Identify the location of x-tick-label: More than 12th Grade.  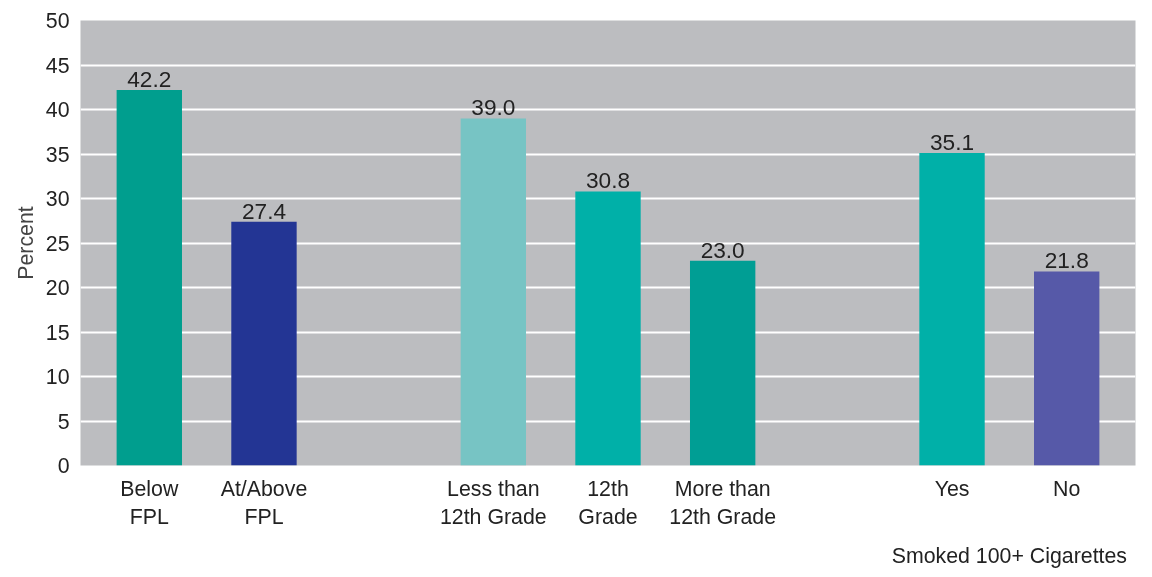
(723, 503).